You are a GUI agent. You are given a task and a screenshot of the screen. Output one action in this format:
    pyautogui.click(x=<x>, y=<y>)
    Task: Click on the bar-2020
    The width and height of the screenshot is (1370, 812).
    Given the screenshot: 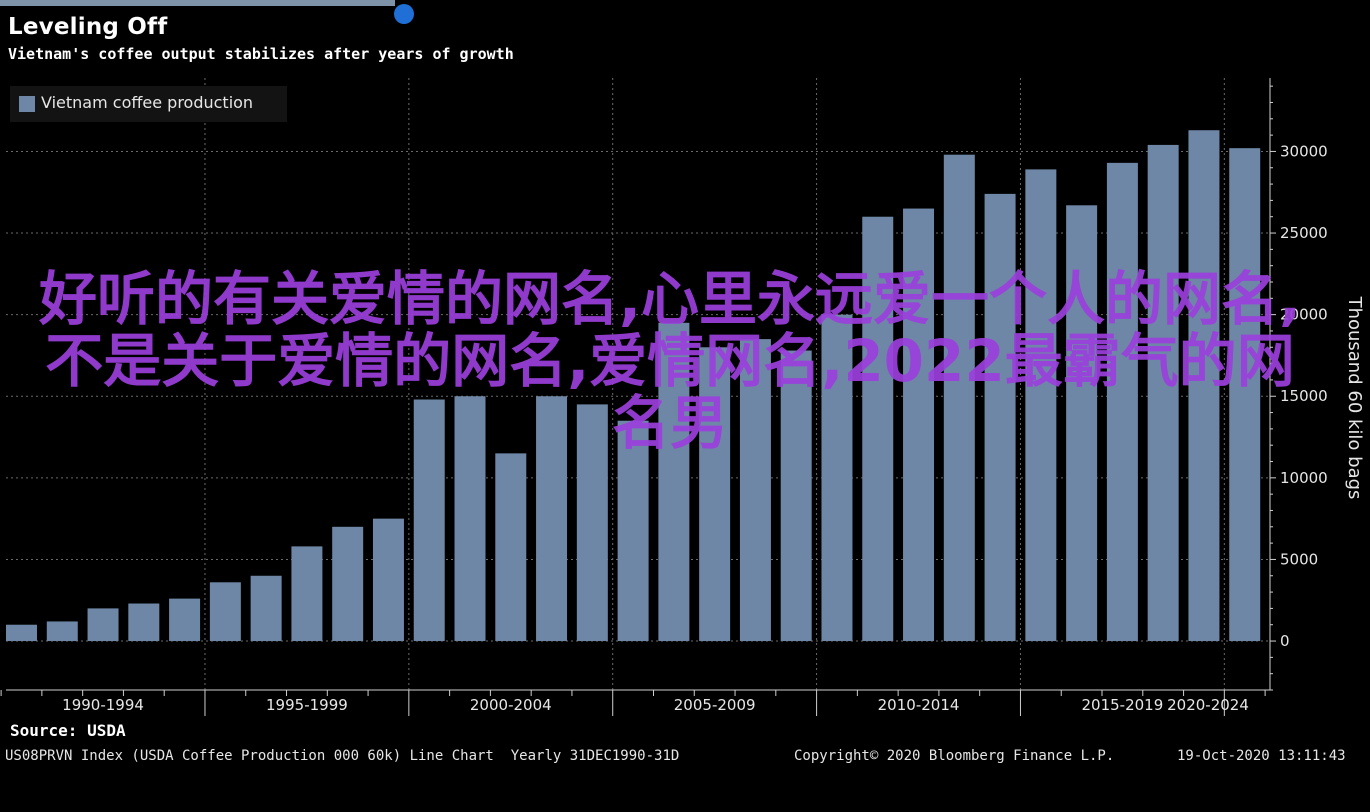 What is the action you would take?
    pyautogui.click(x=1245, y=395)
    